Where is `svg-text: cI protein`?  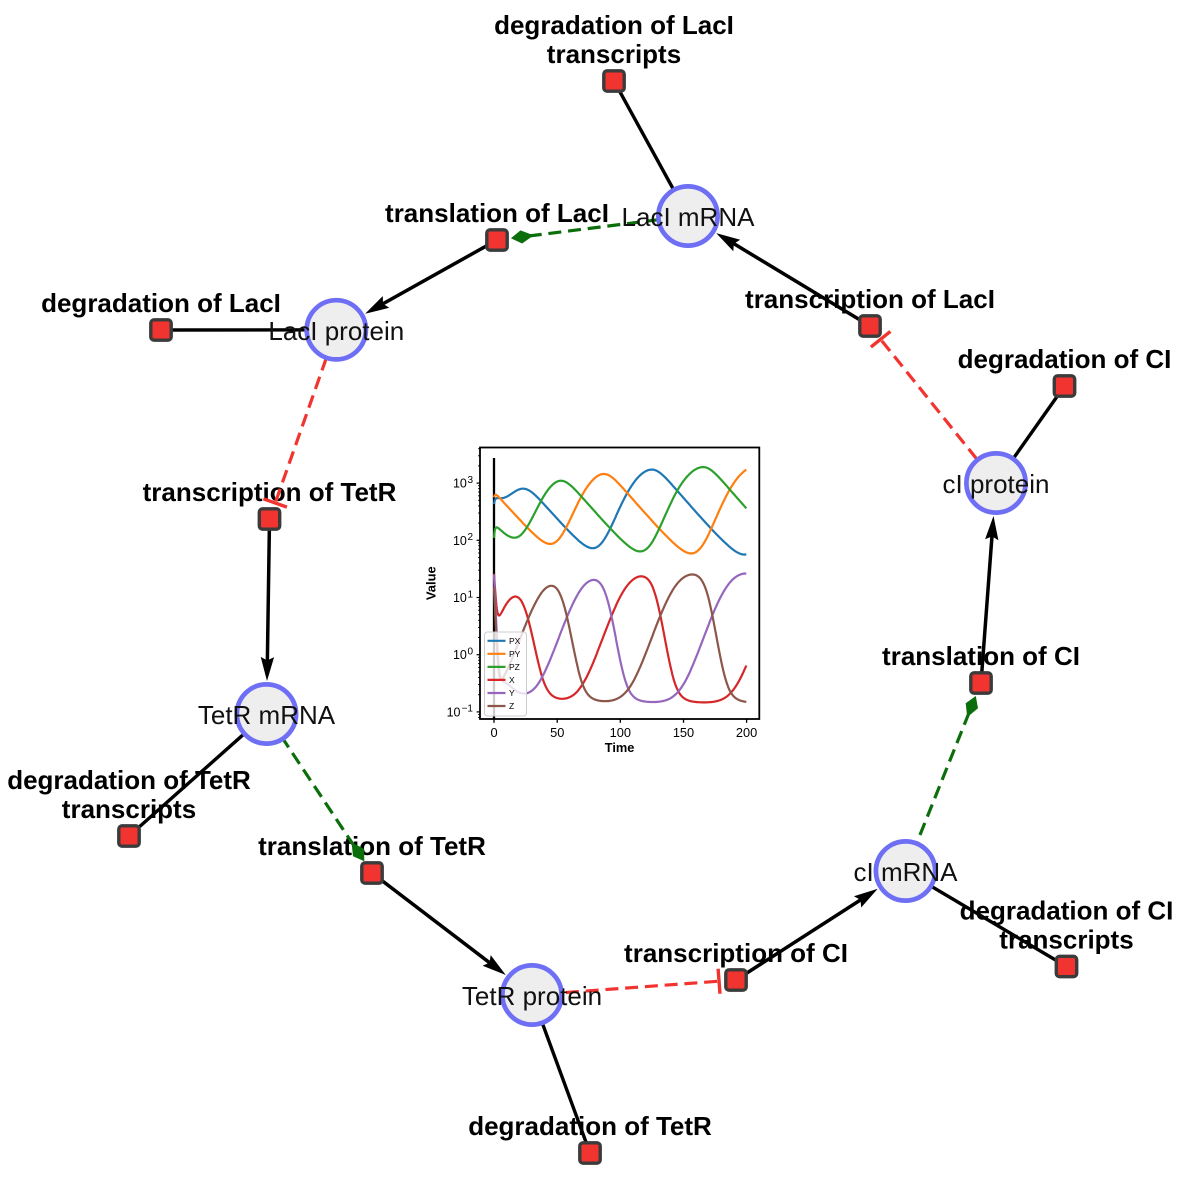
svg-text: cI protein is located at coordinates (996, 484).